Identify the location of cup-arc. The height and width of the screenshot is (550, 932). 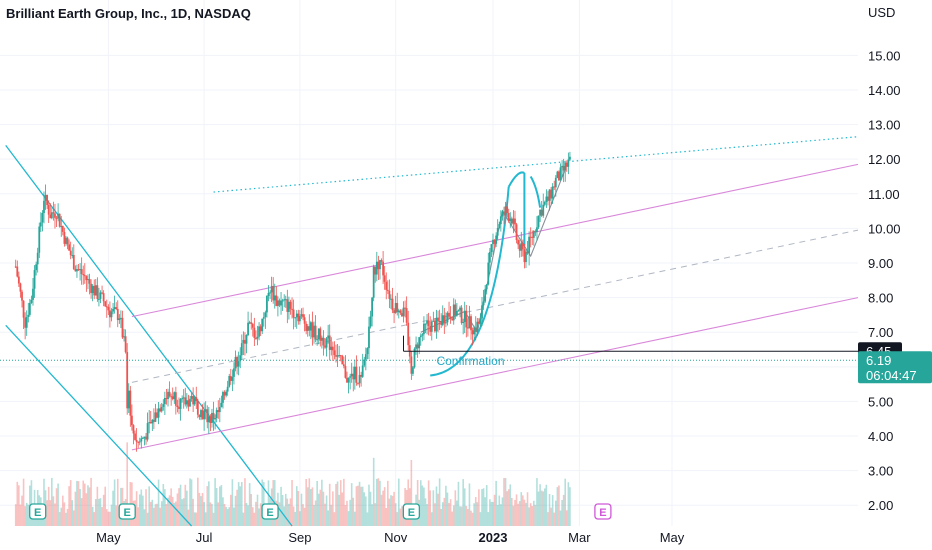
(470, 281).